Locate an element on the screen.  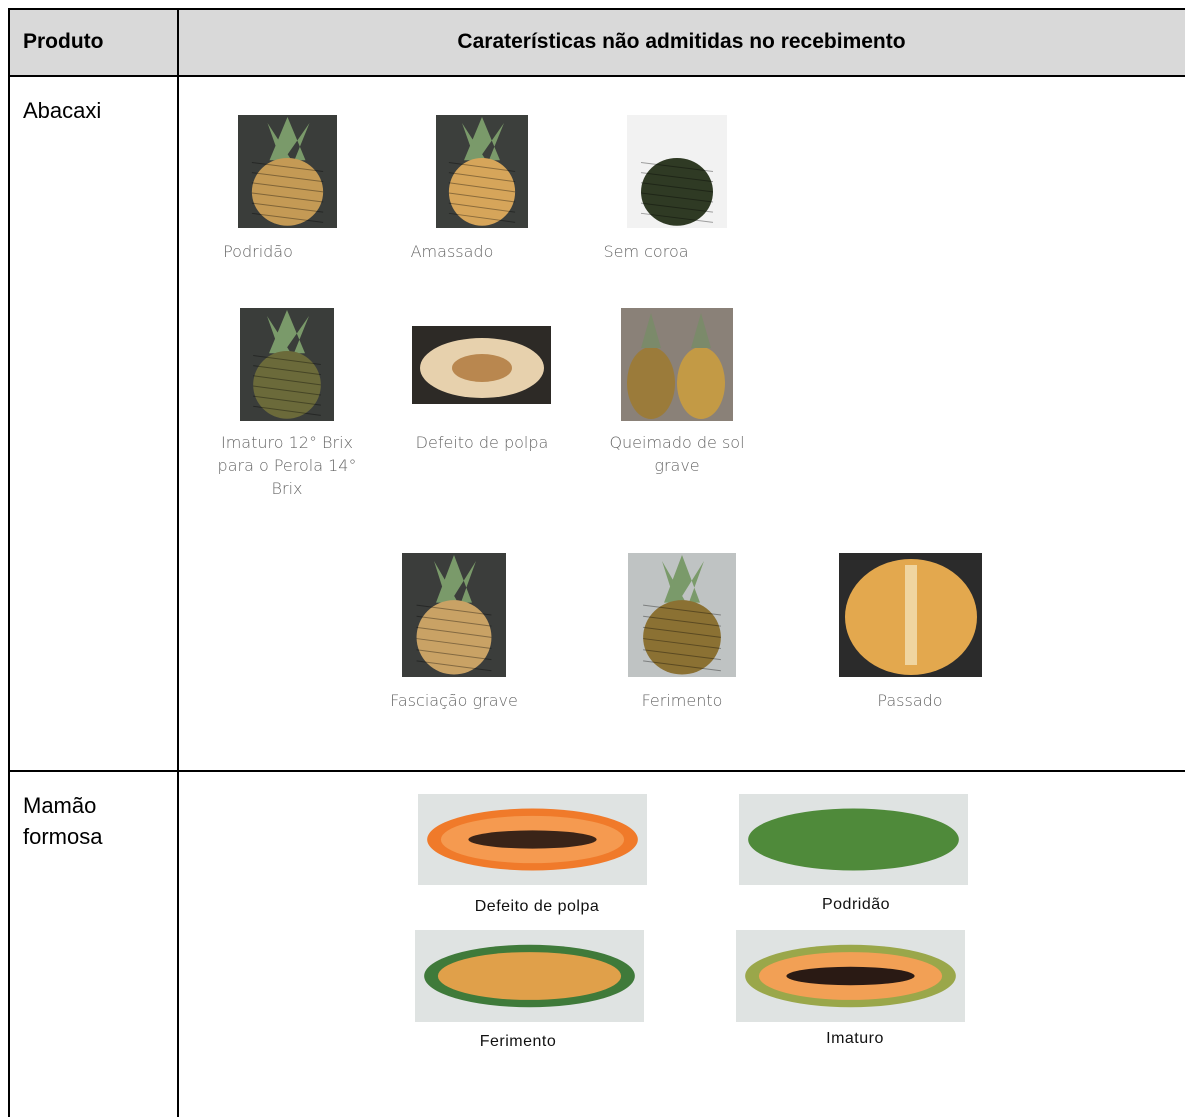
photo-label: Imaturo is located at coordinates (855, 1038).